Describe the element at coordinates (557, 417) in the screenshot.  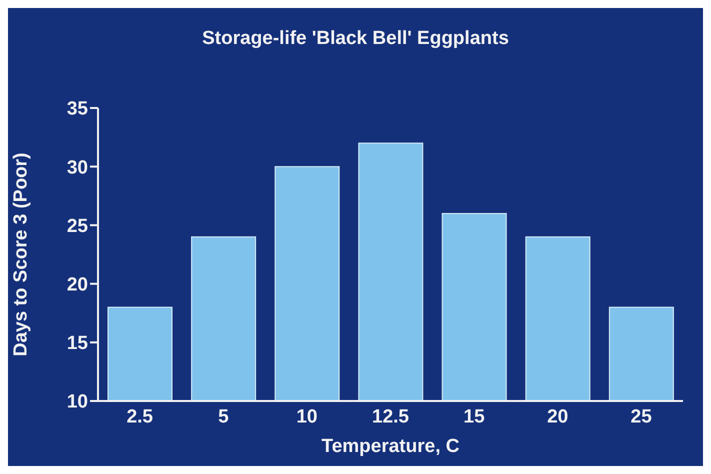
I see `x-tick-label: 20` at that location.